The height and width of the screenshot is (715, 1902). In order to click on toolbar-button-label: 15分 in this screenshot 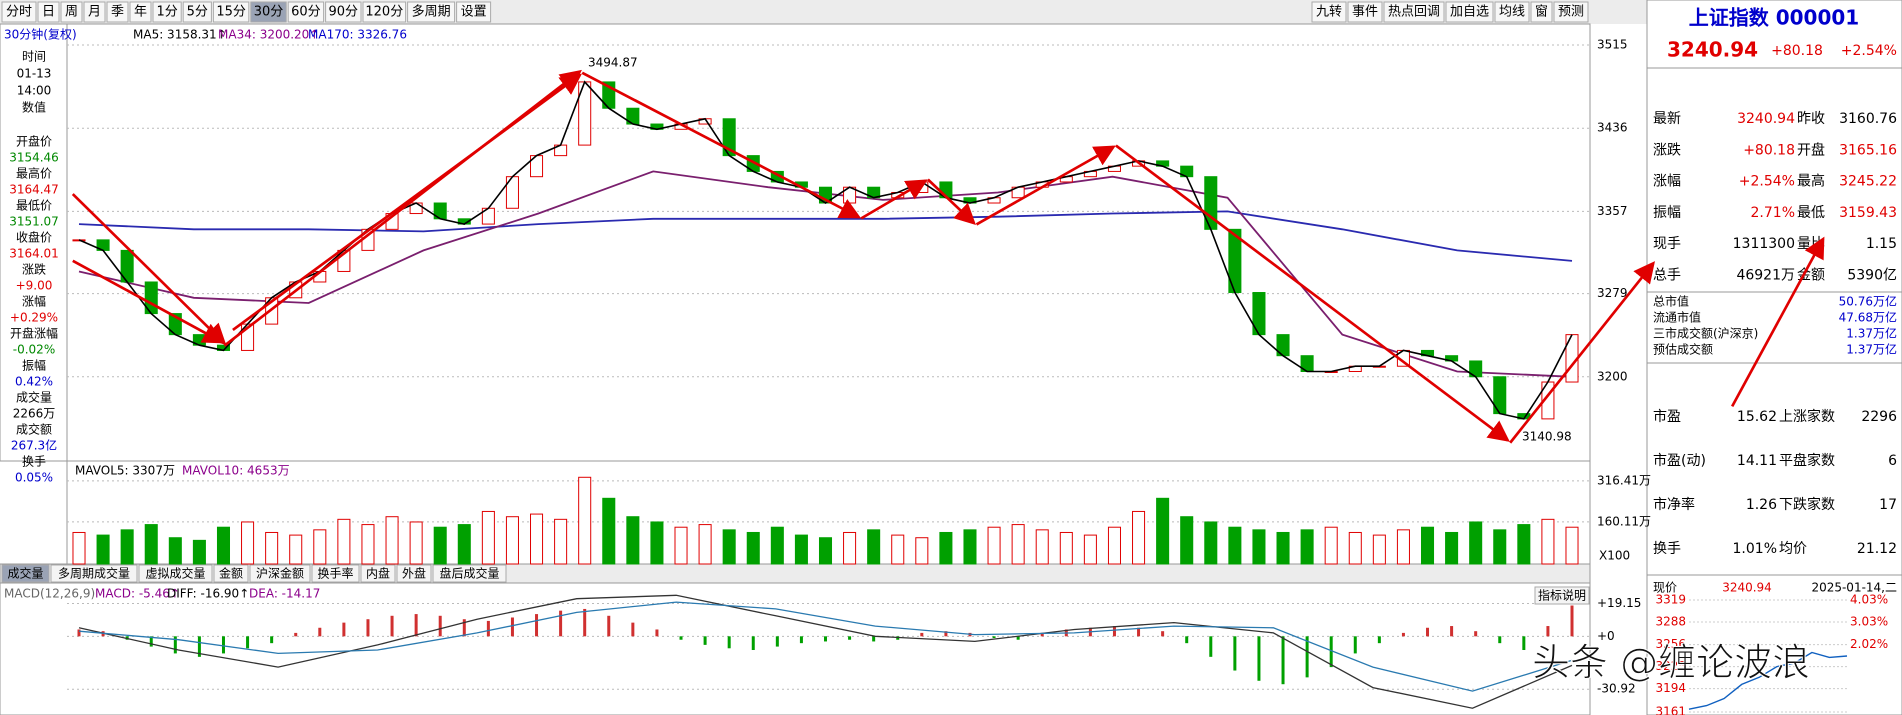, I will do `click(231, 12)`.